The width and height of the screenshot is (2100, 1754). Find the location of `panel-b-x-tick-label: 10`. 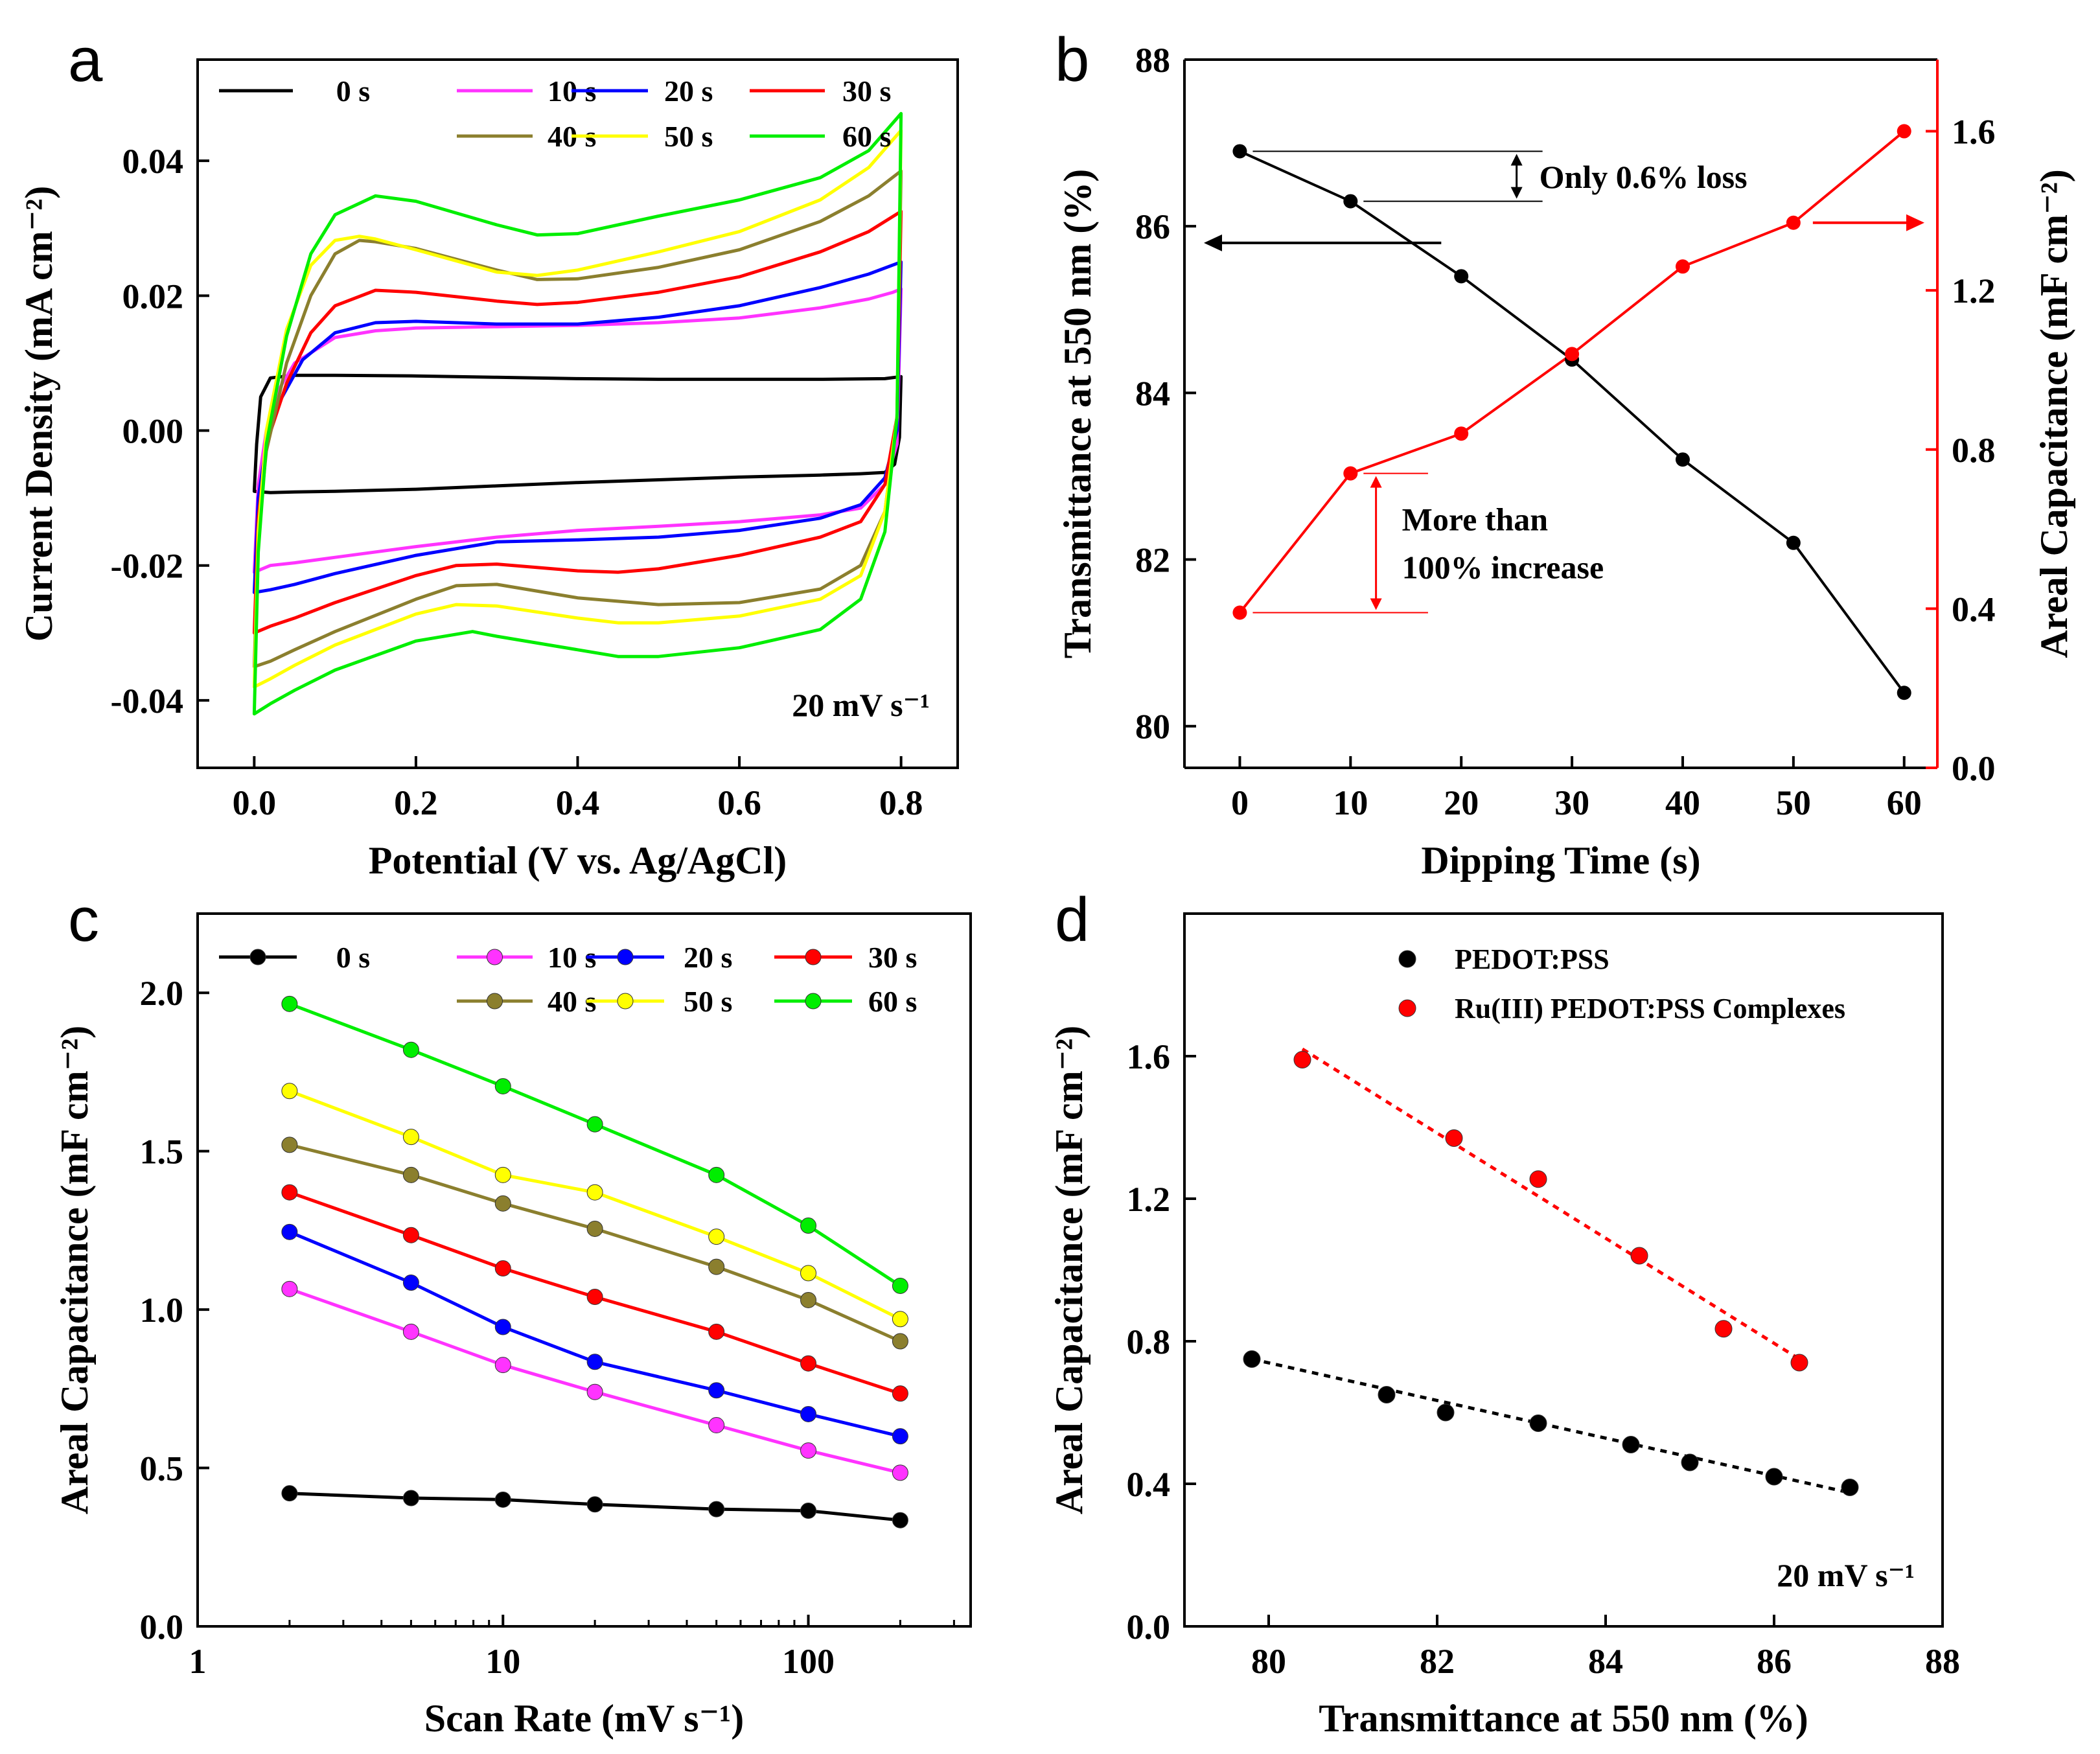

panel-b-x-tick-label: 10 is located at coordinates (1350, 803).